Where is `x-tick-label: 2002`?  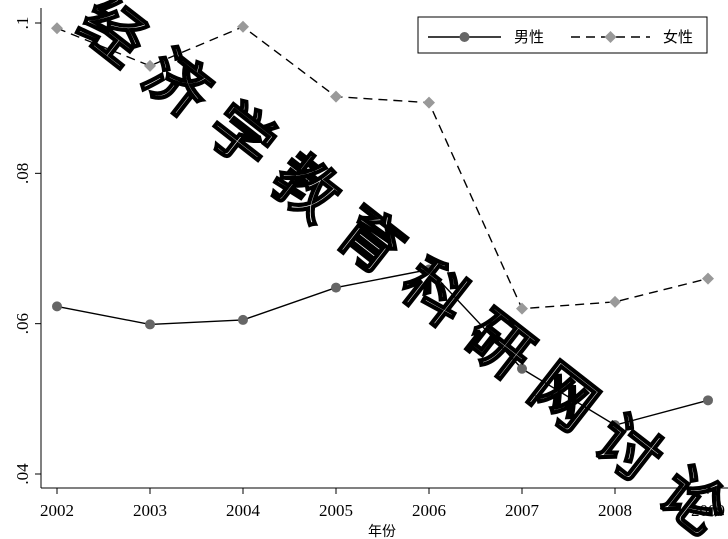
x-tick-label: 2002 is located at coordinates (57, 510).